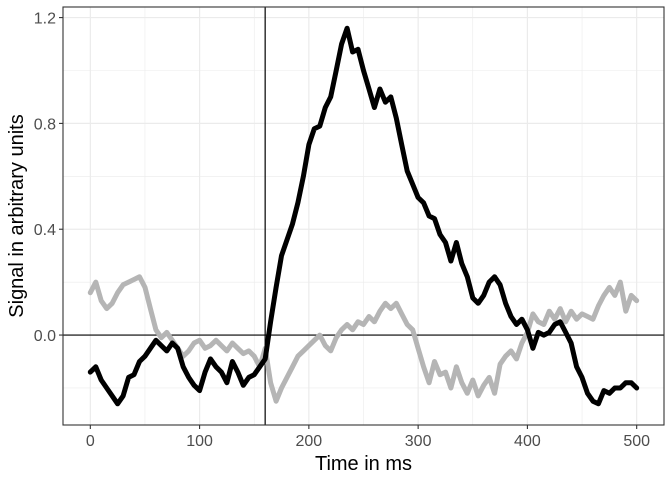 The width and height of the screenshot is (672, 485). I want to click on y-tick-label: 0.8, so click(45, 124).